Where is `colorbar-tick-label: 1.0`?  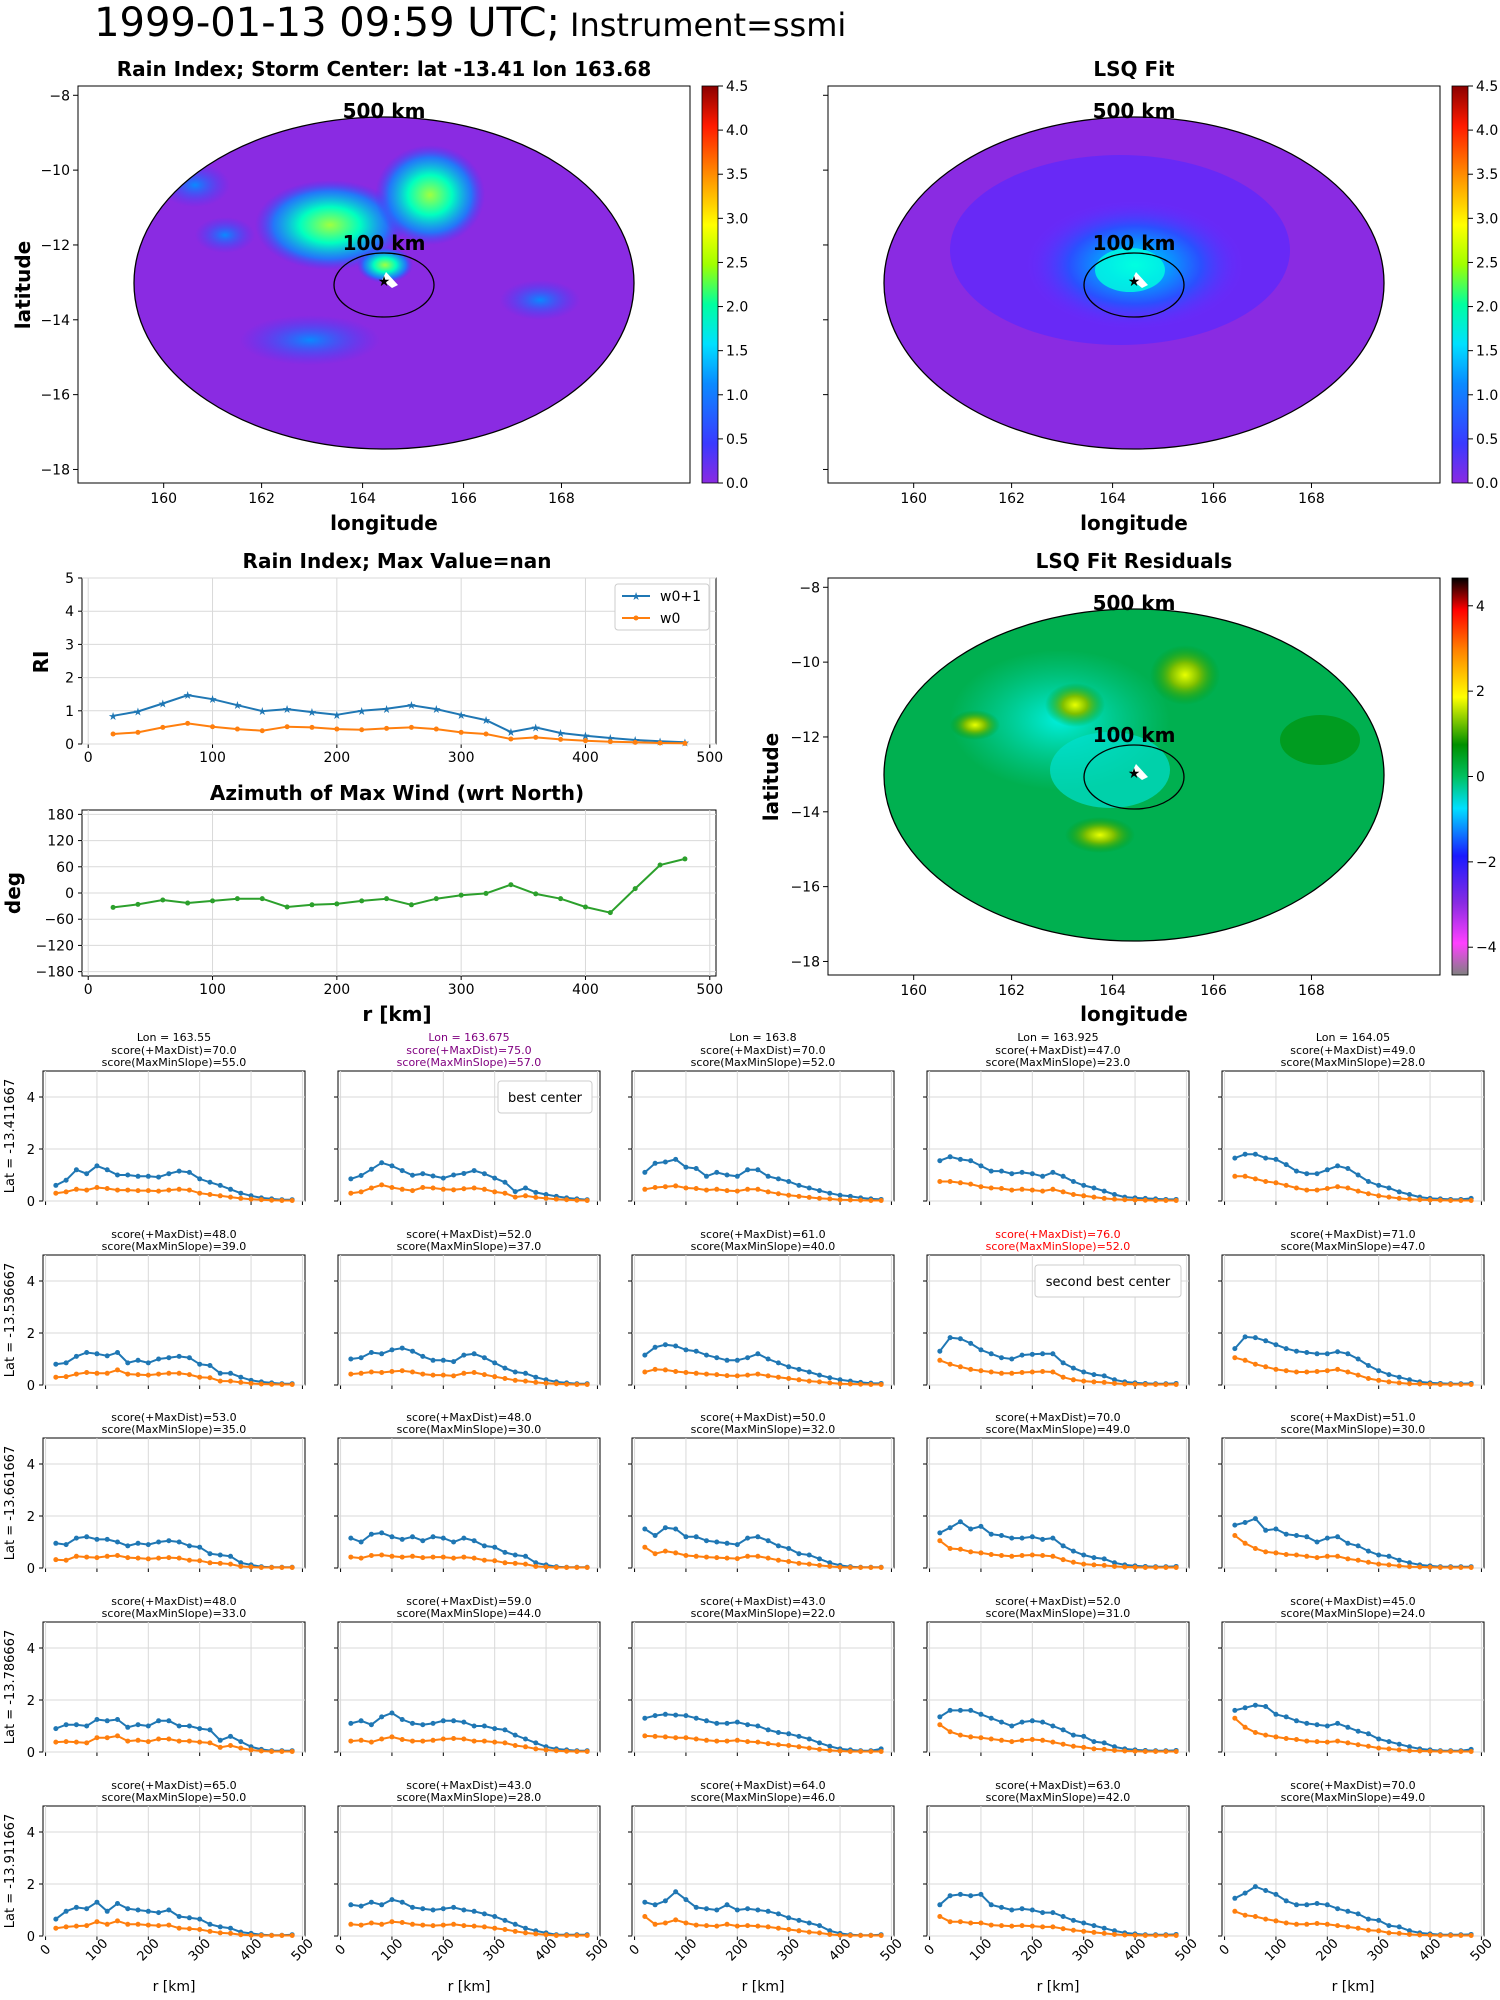
colorbar-tick-label: 1.0 is located at coordinates (737, 396).